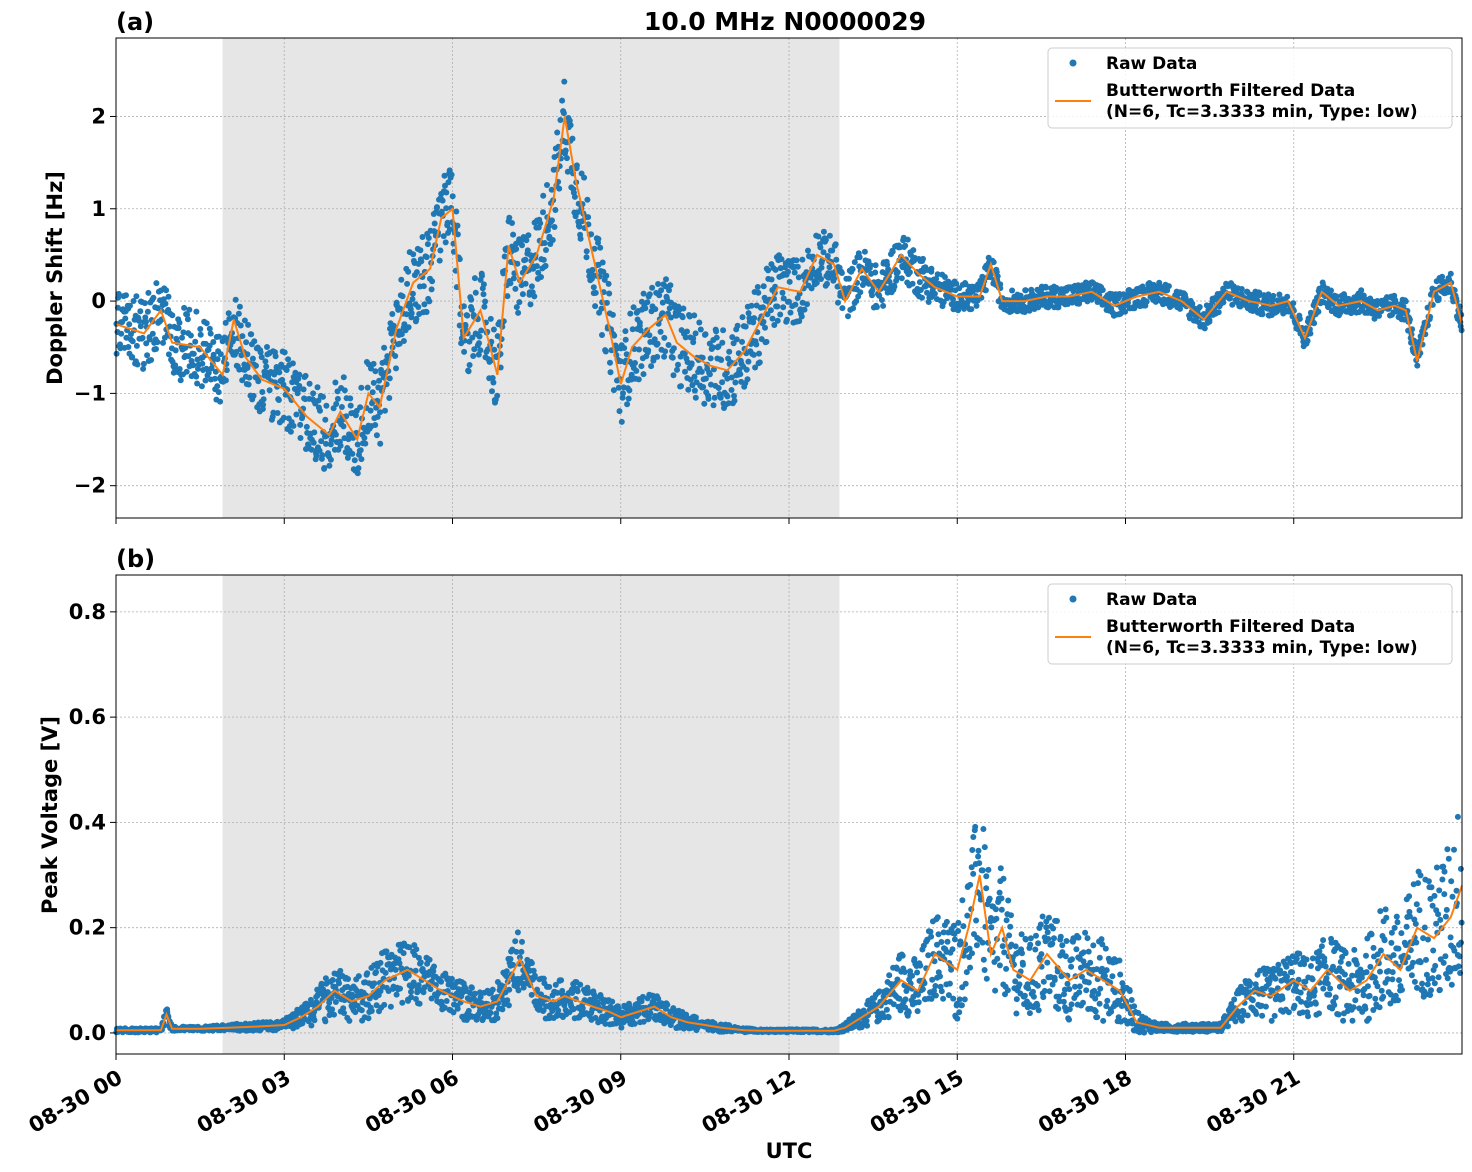 The height and width of the screenshot is (1172, 1472). What do you see at coordinates (1230, 91) in the screenshot?
I see `legend-label-filtered-a: Butterworth Filtered Data` at bounding box center [1230, 91].